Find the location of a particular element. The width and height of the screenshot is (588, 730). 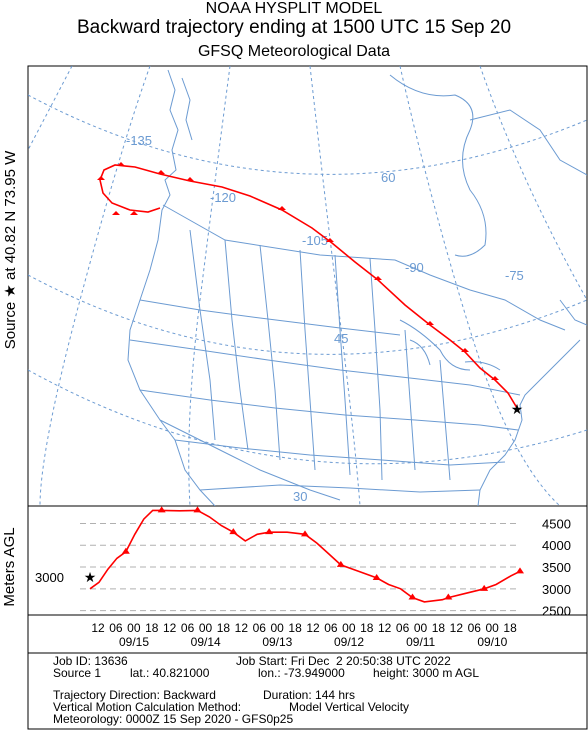

info-panel-frame is located at coordinates (307, 691).